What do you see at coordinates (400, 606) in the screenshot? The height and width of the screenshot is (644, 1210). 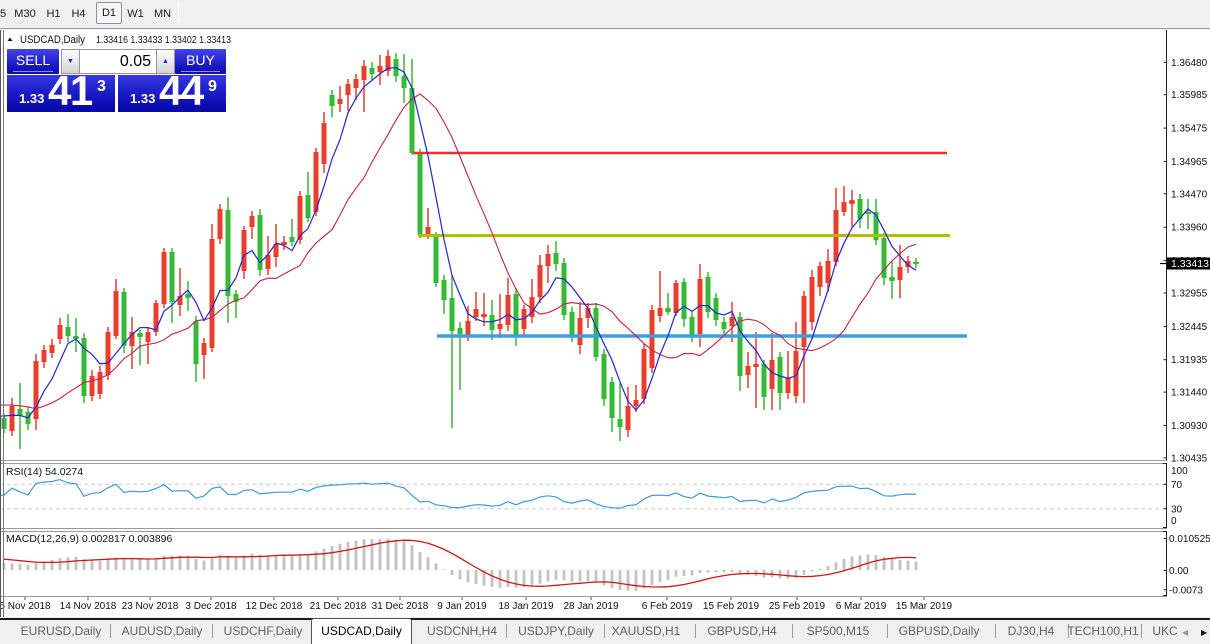 I see `svg-text: 31 Dec 2018` at bounding box center [400, 606].